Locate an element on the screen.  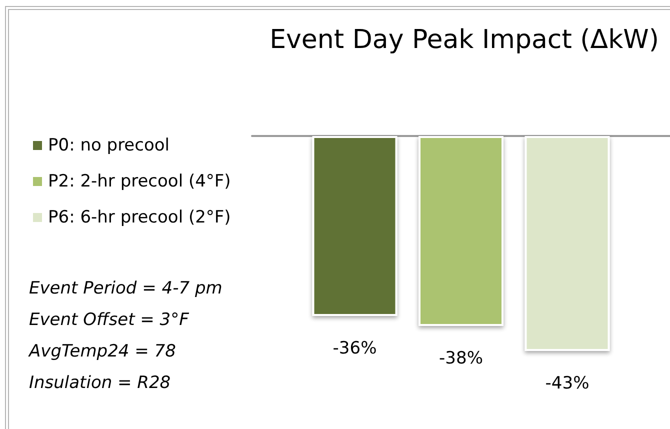
text: AvgTemp24 = 78 is located at coordinates (102, 352).